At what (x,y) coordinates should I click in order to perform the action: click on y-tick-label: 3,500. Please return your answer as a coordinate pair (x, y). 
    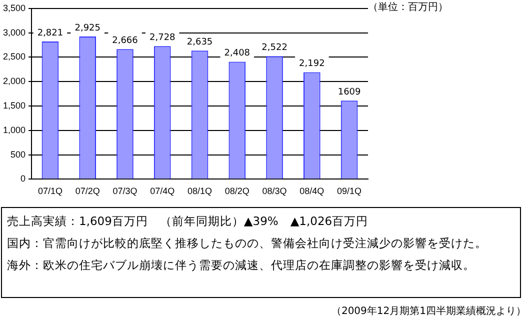
    Looking at the image, I should click on (14, 7).